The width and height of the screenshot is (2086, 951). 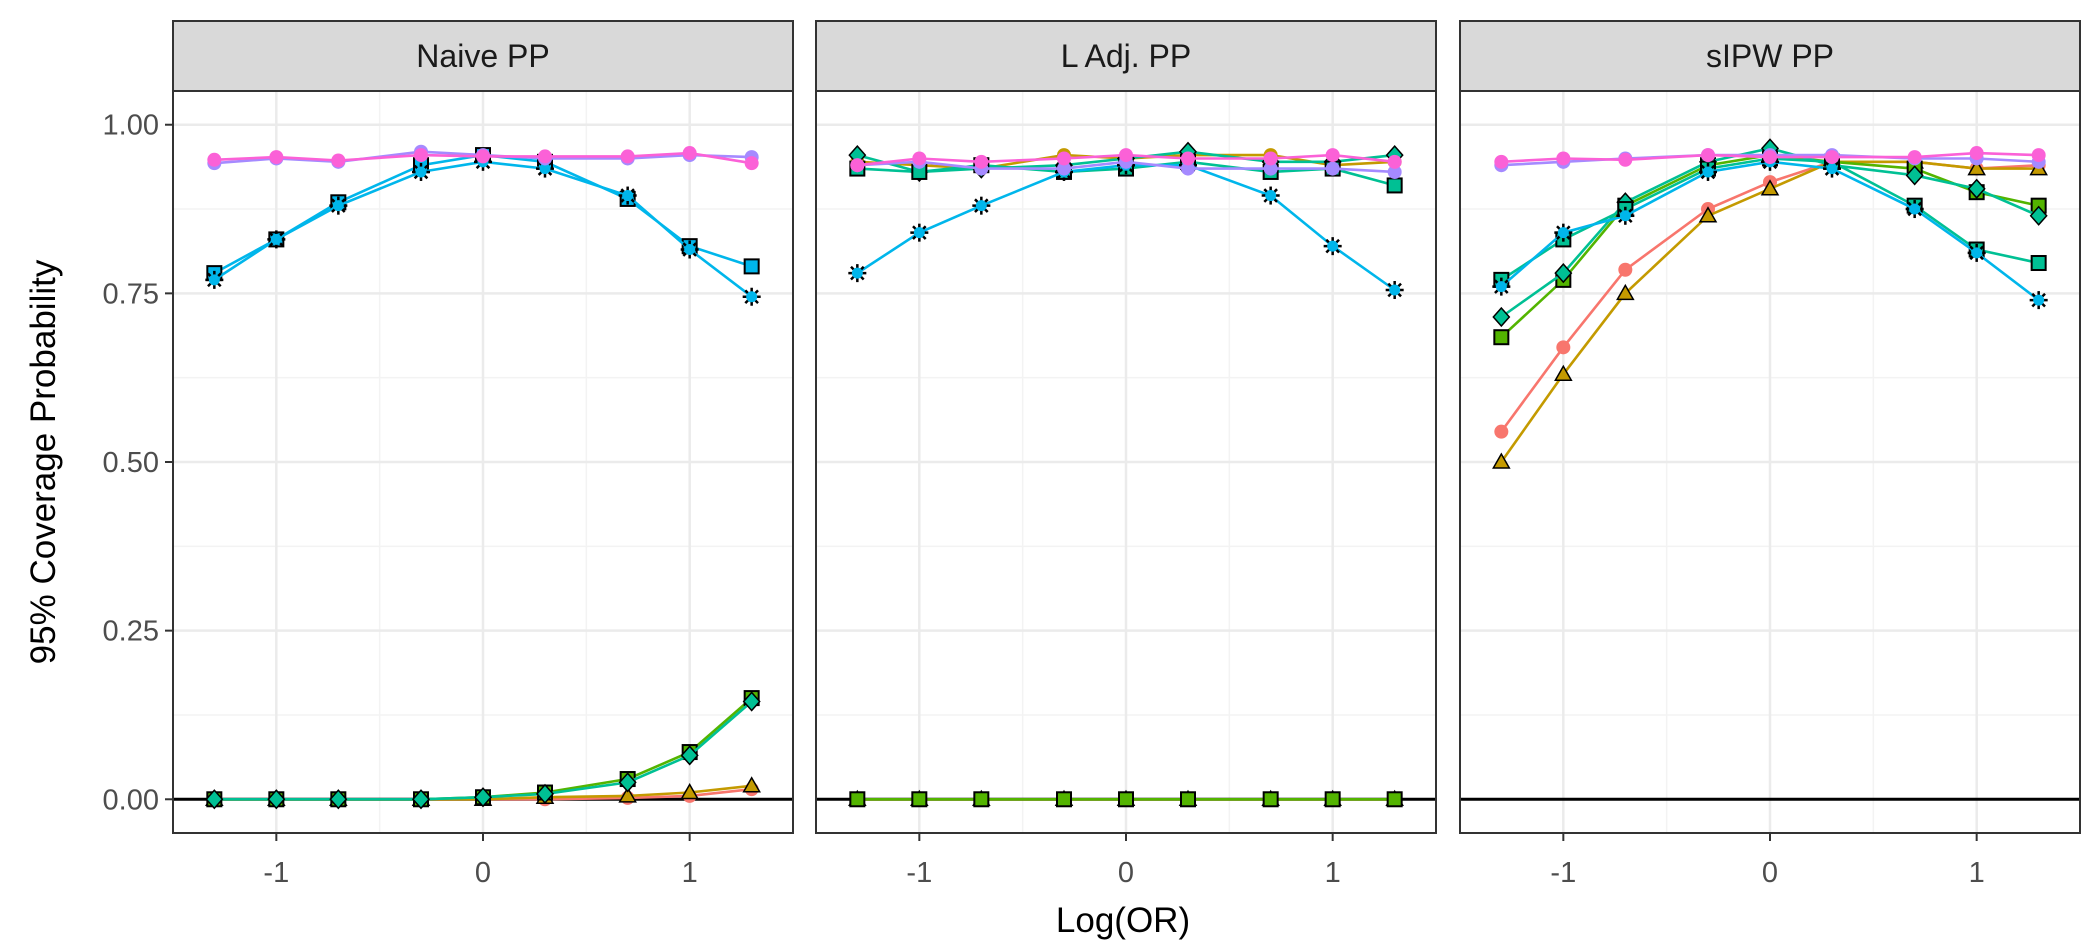 I want to click on panel-title: L Adj. PP, so click(x=1126, y=56).